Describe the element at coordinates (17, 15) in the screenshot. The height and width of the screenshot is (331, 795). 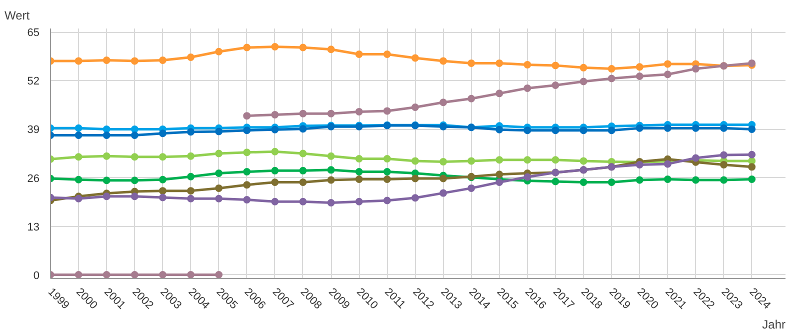
I see `y-axis-title: Wert` at that location.